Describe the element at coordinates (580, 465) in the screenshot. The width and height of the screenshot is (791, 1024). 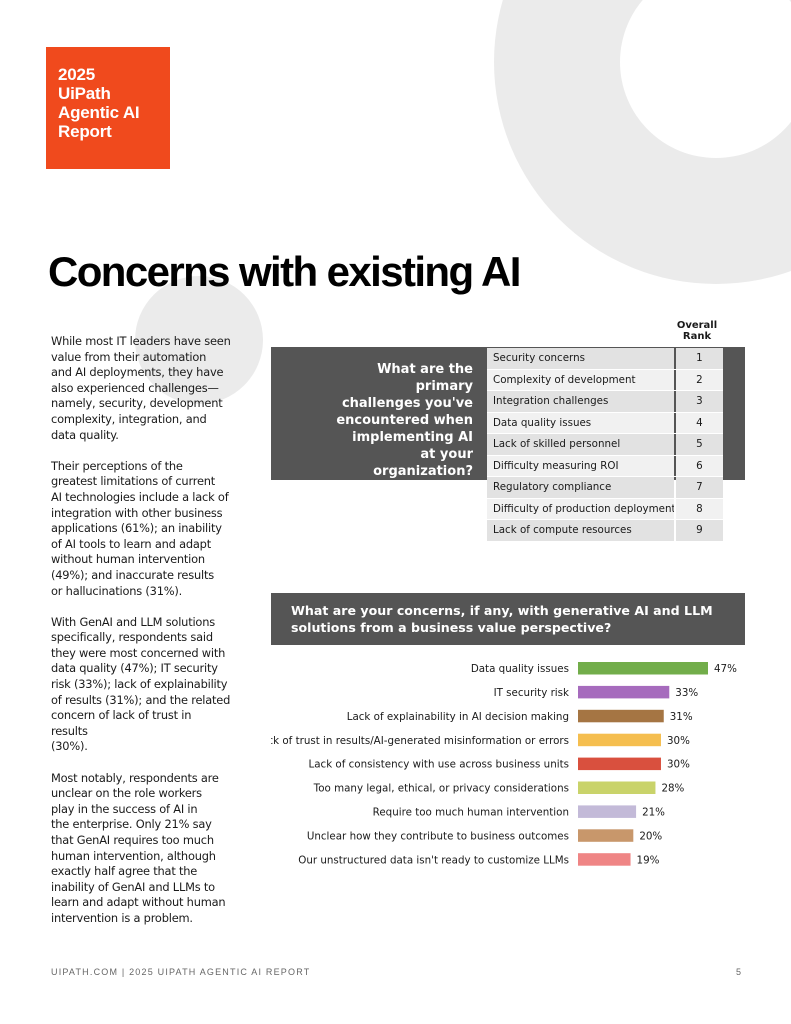
I see `rank-row-label: Difficulty measuring ROI` at that location.